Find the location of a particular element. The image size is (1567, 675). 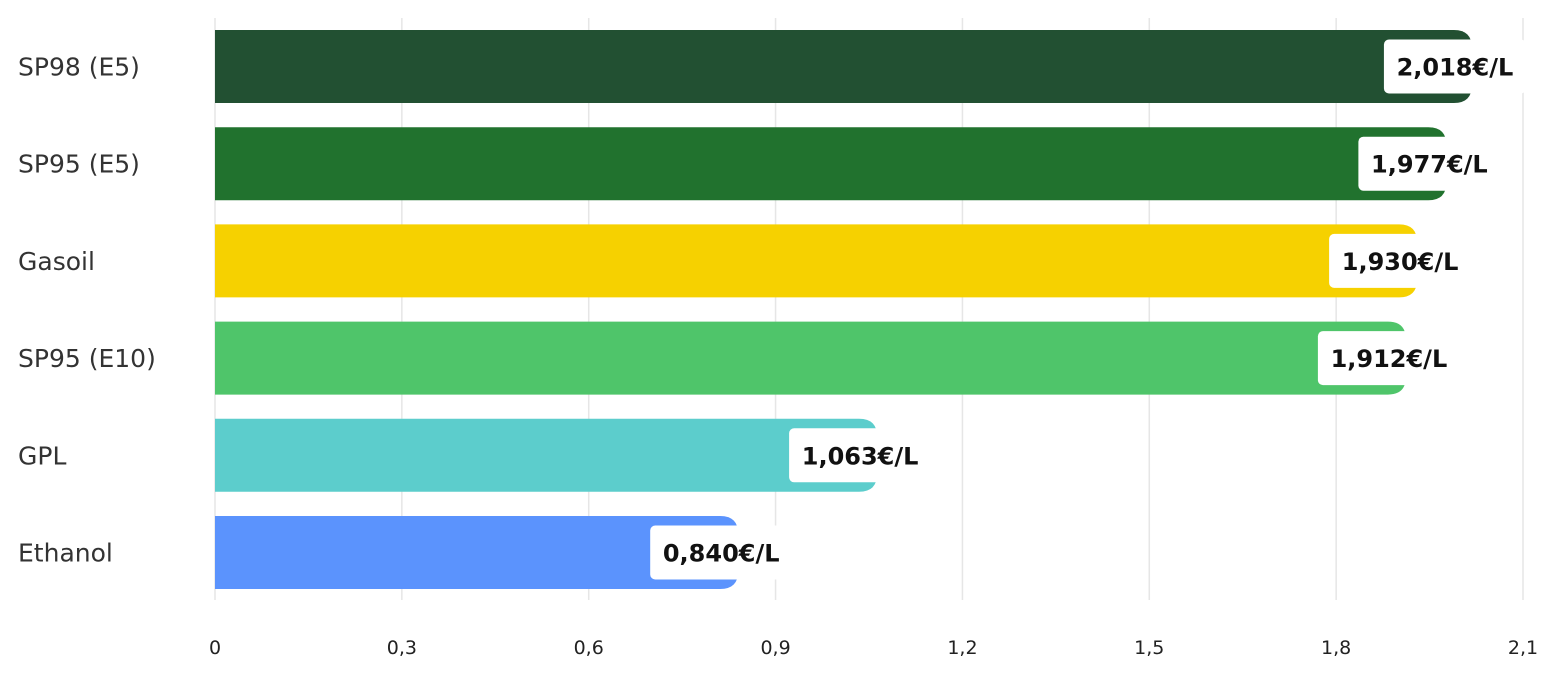

value-label: 1,912€/L is located at coordinates (1389, 359).